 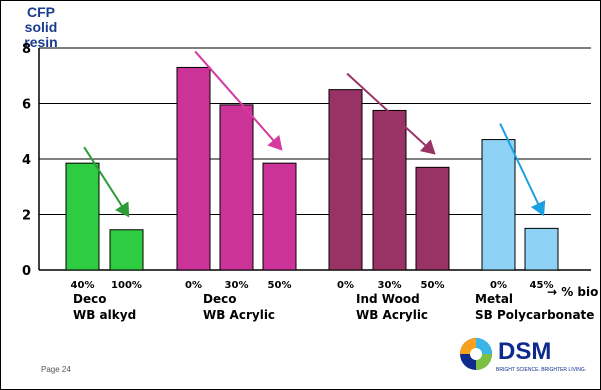 What do you see at coordinates (494, 299) in the screenshot?
I see `group-label: Metal` at bounding box center [494, 299].